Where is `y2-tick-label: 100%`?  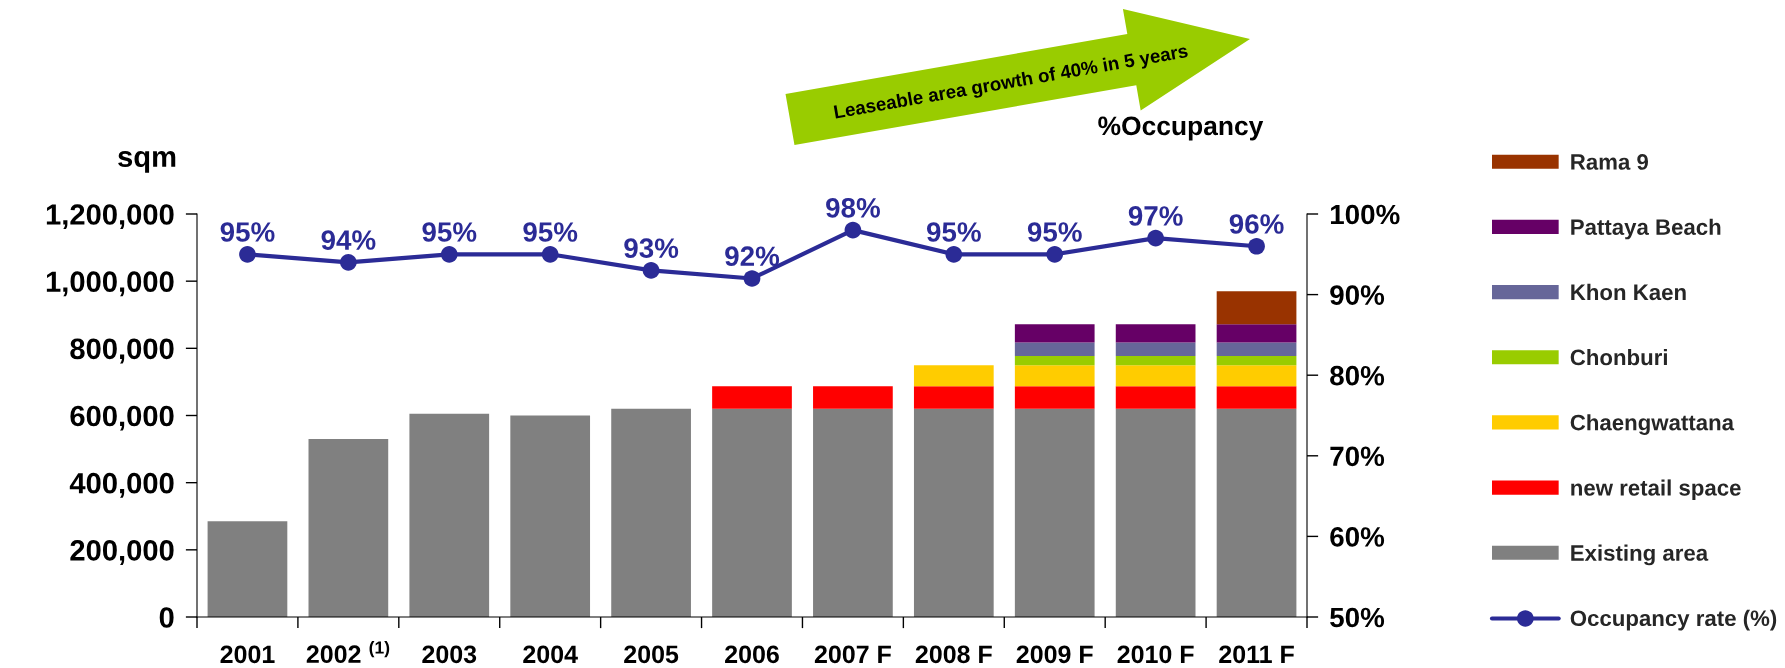
y2-tick-label: 100% is located at coordinates (1365, 214).